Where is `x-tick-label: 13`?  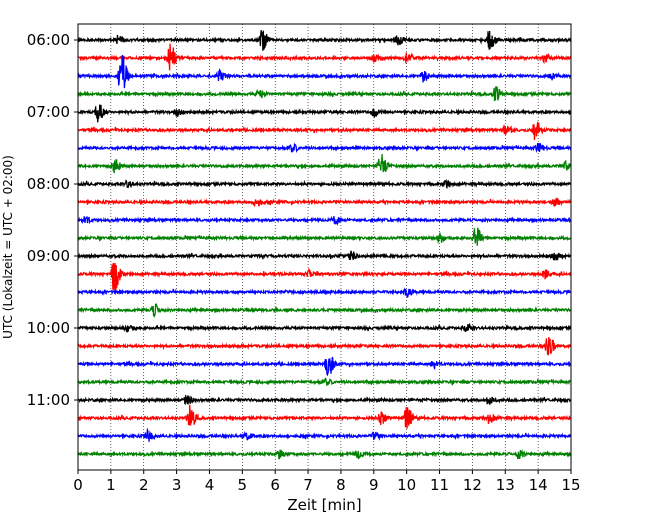 x-tick-label: 13 is located at coordinates (505, 485).